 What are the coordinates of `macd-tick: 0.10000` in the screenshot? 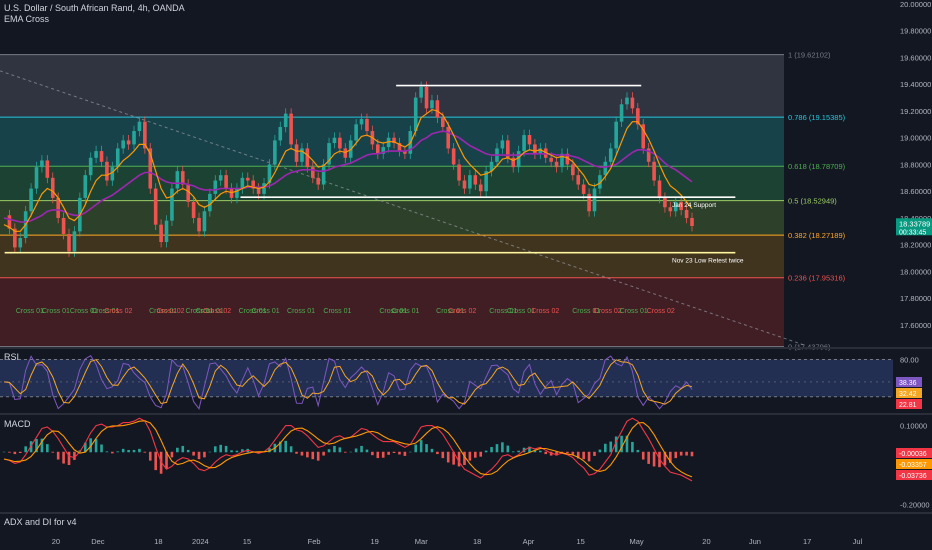 It's located at (913, 425).